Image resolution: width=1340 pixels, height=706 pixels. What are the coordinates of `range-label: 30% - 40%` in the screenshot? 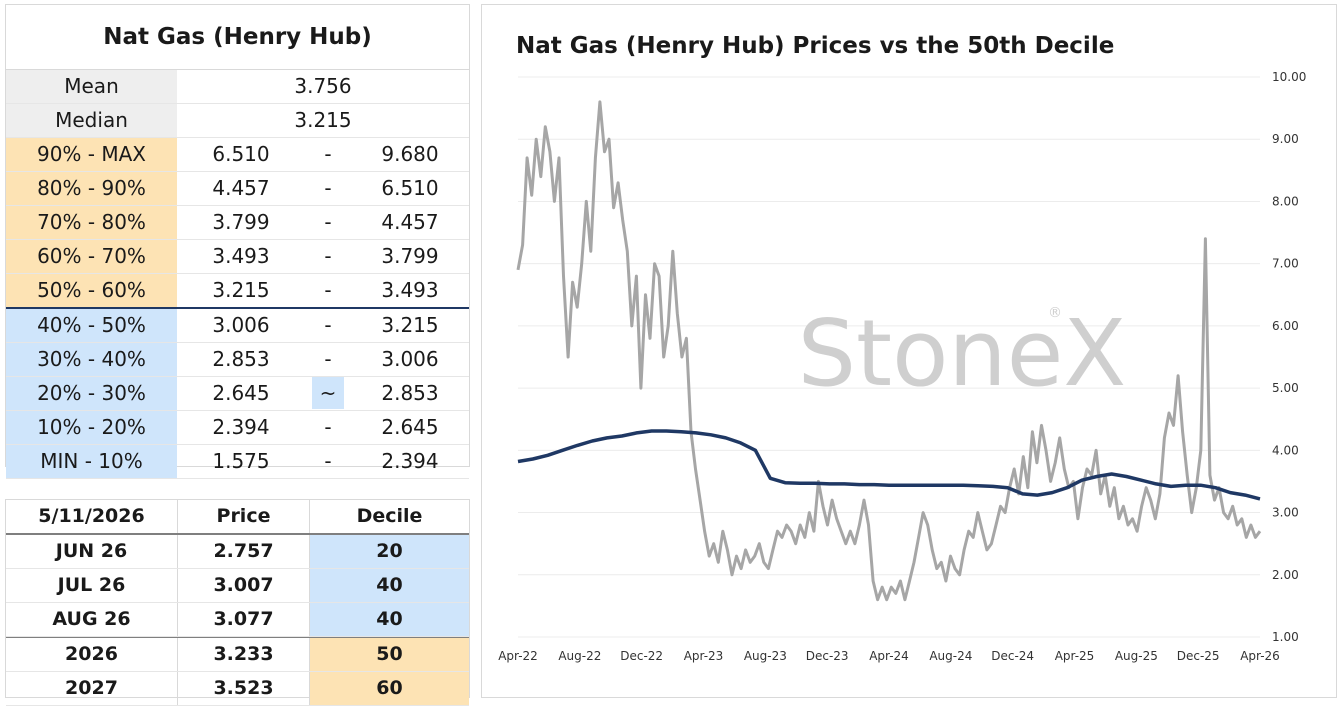 It's located at (91, 359).